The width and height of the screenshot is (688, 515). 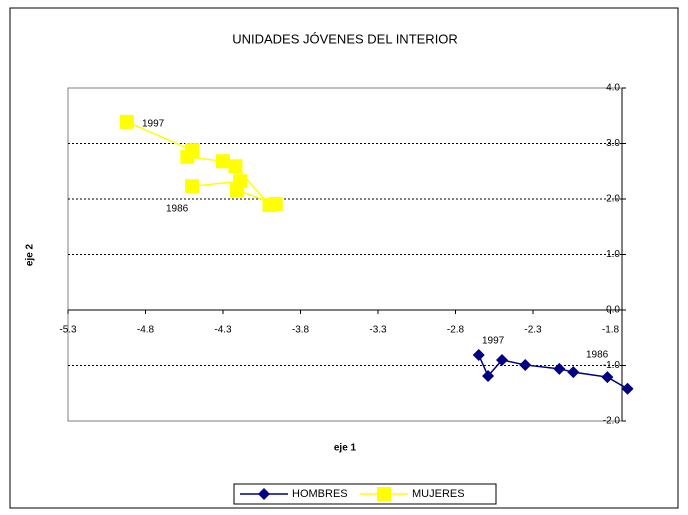 I want to click on x-tick-label: -3.3, so click(x=378, y=330).